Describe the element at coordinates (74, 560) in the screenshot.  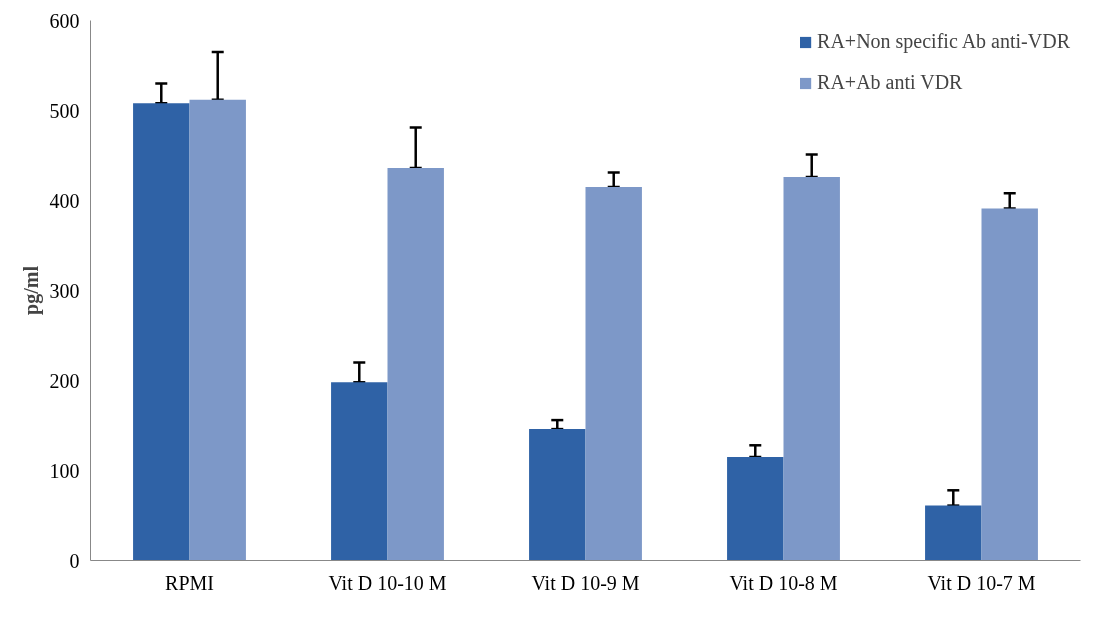
I see `y-tick-label: 0` at that location.